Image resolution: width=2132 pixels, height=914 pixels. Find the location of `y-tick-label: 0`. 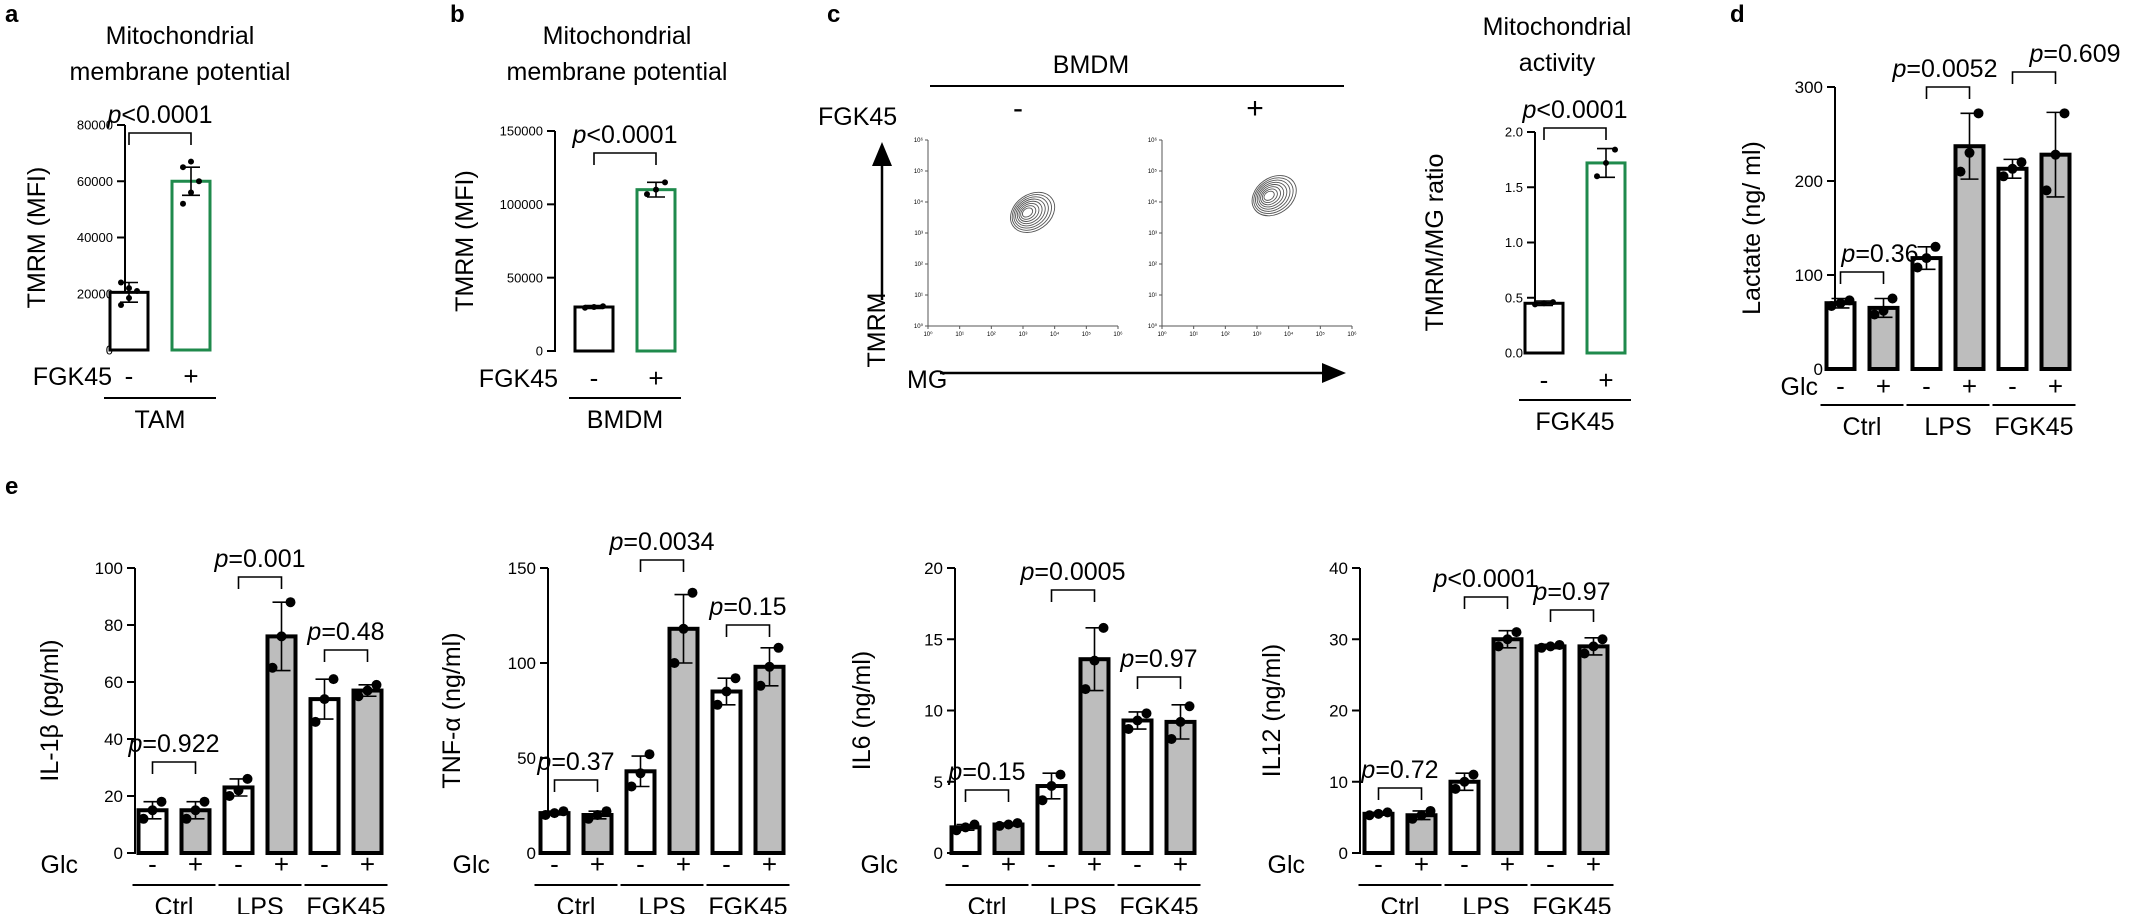

y-tick-label: 0 is located at coordinates (539, 351).